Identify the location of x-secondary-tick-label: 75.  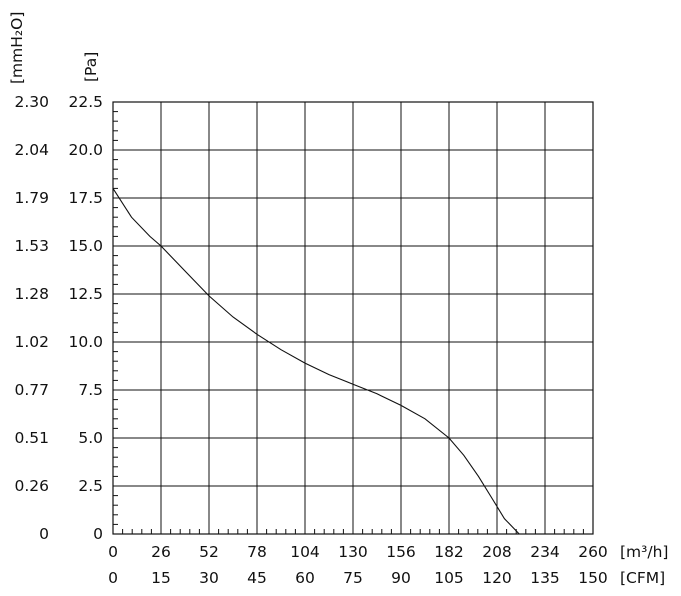
(353, 578).